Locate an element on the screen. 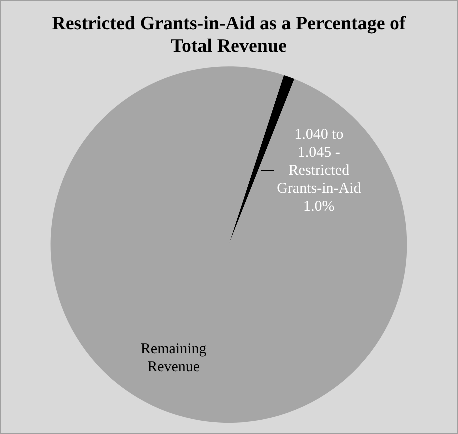 This screenshot has height=434, width=458. chart-title: Restricted Grants-in-Aid as a Percentage of Total Revenue is located at coordinates (229, 35).